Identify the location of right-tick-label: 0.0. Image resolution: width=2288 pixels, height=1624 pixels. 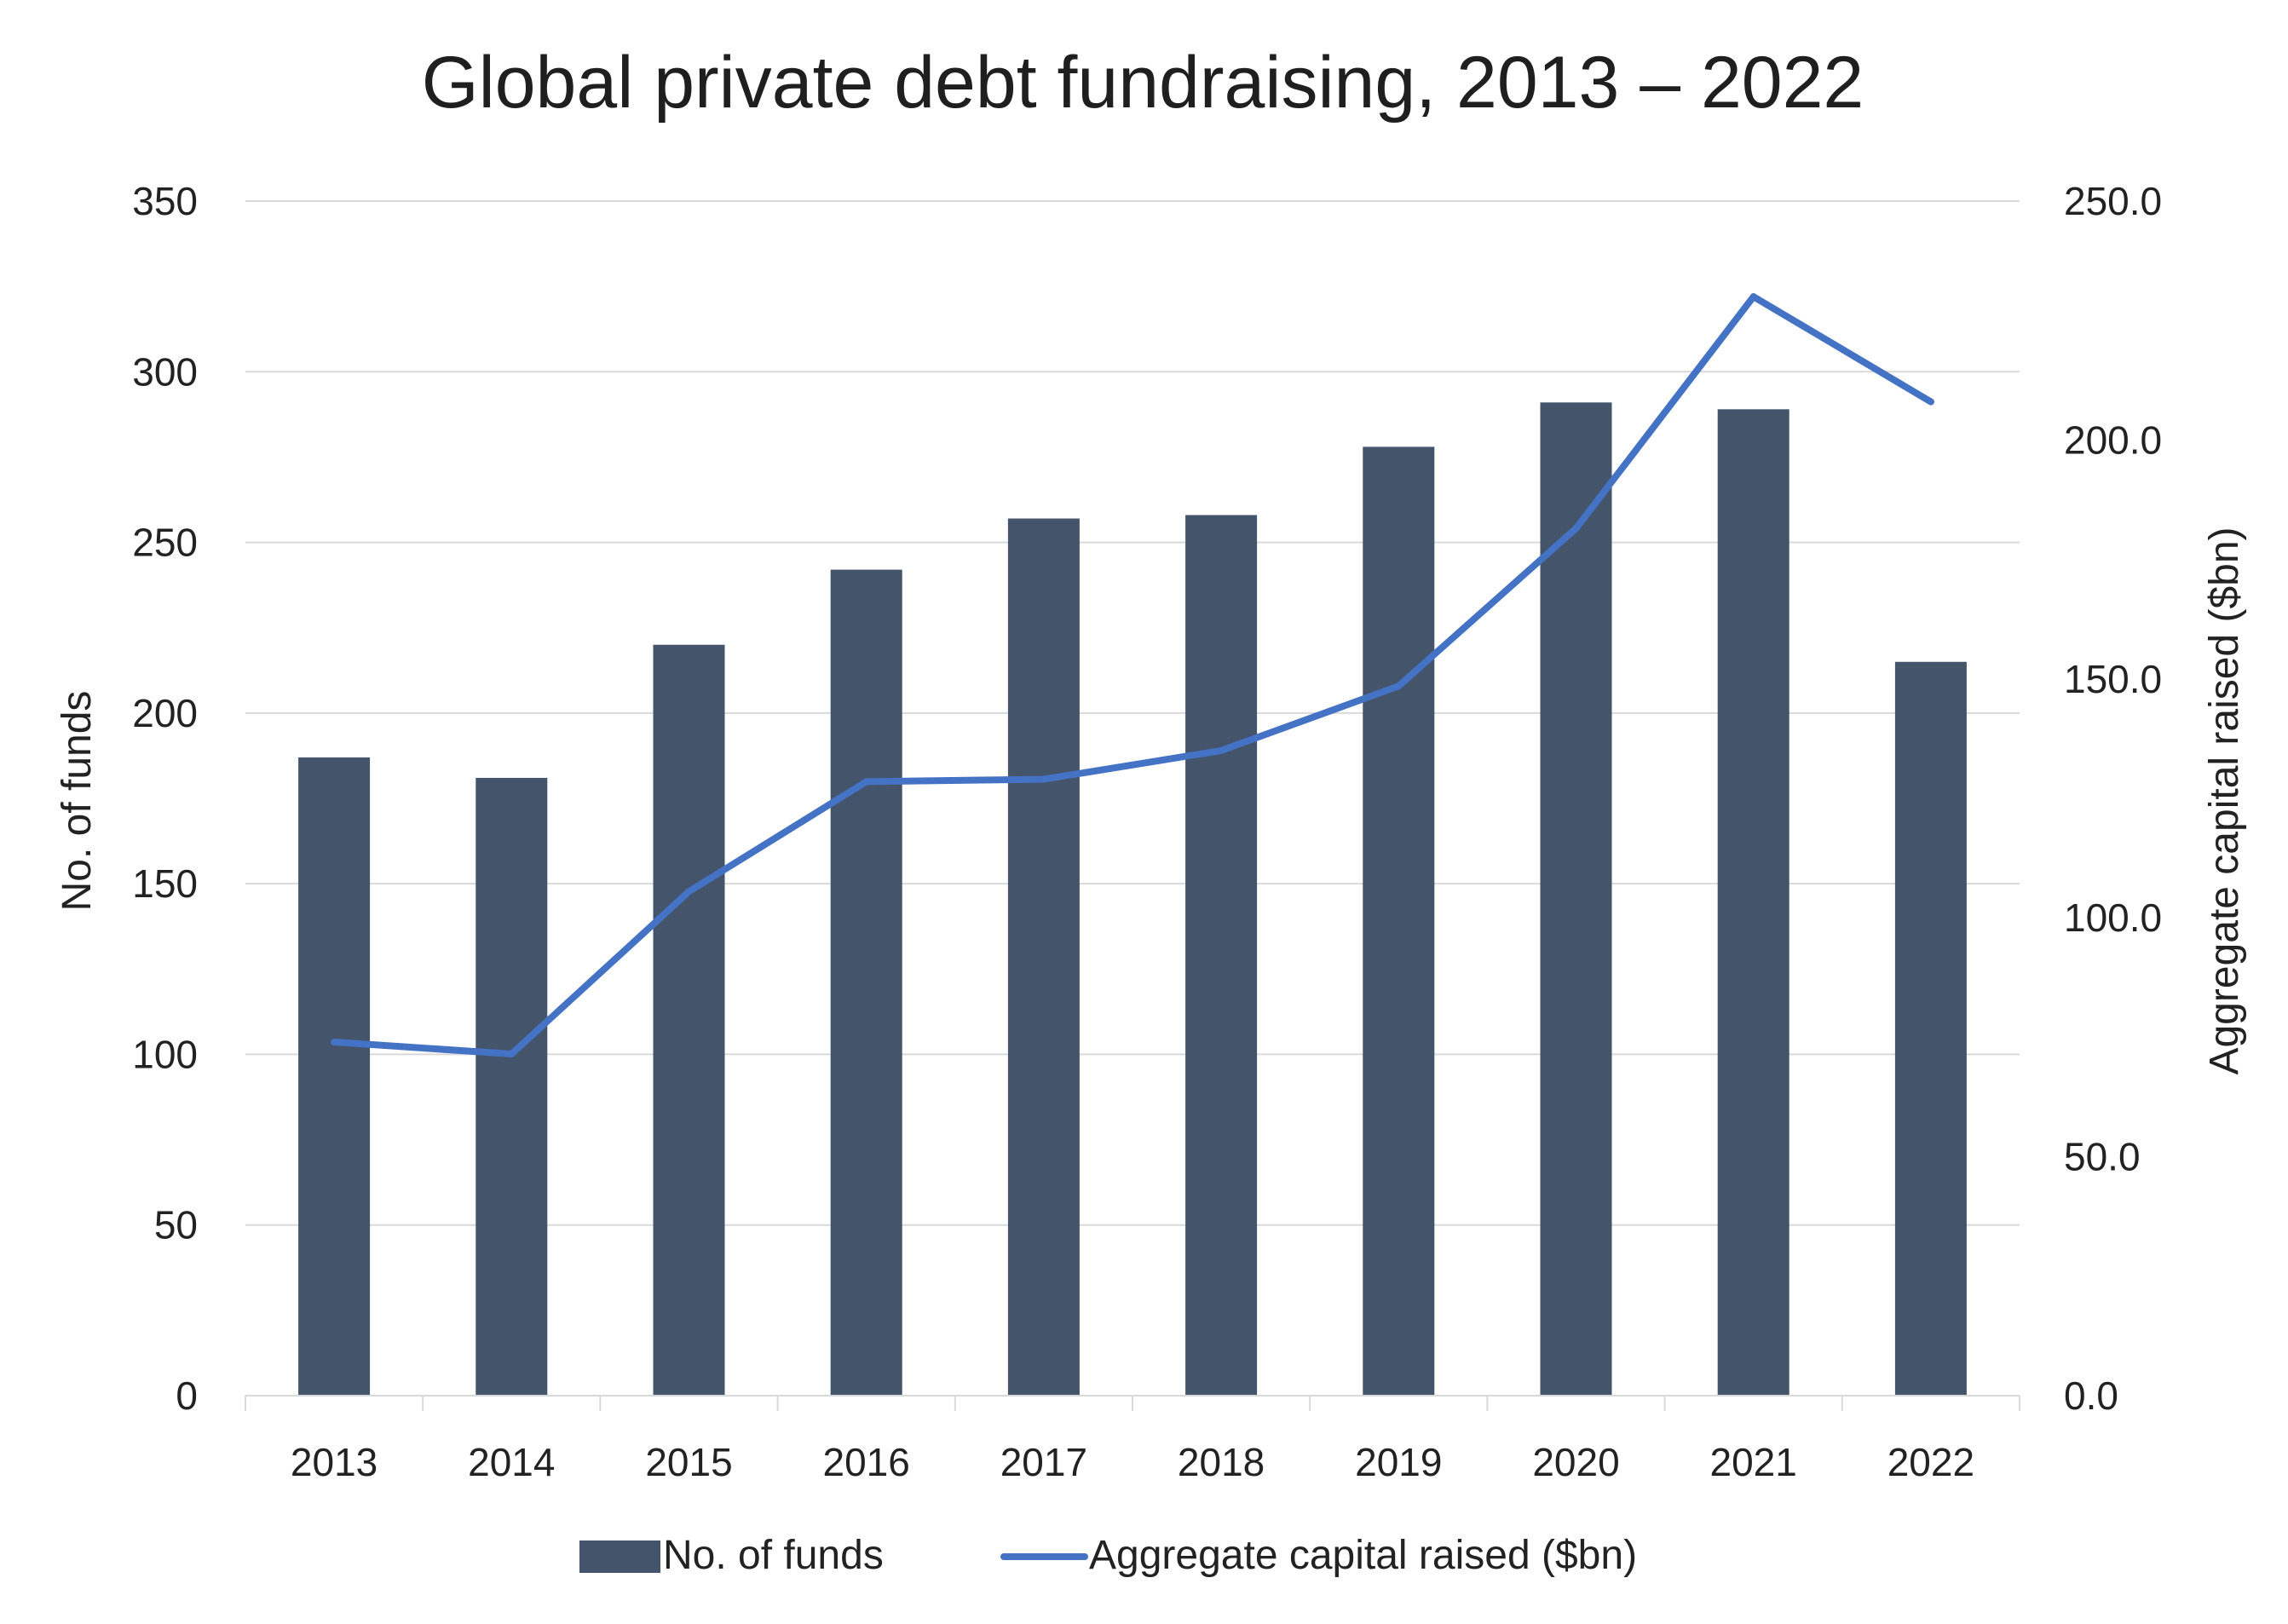
(2091, 1395).